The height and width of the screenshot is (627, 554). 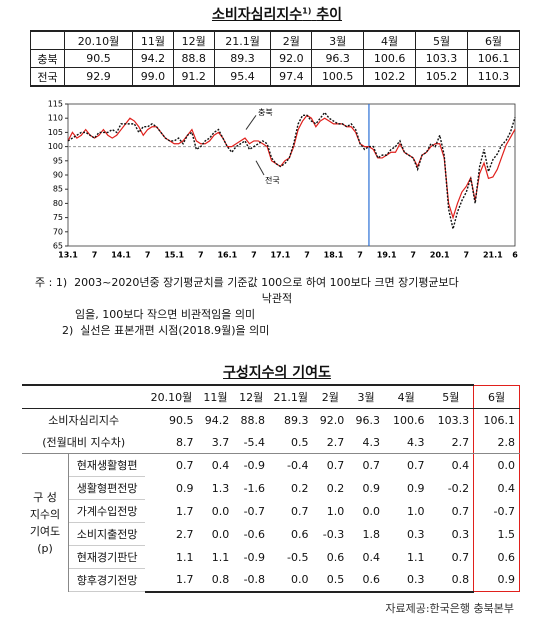 What do you see at coordinates (171, 396) in the screenshot?
I see `column-header: 20.10월` at bounding box center [171, 396].